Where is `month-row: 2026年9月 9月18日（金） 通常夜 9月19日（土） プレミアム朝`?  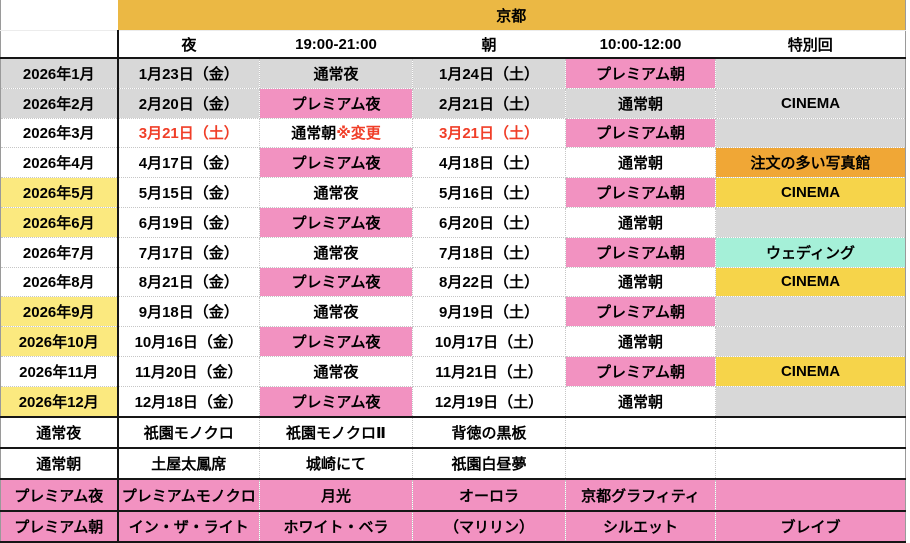
month-row: 2026年9月 9月18日（金） 通常夜 9月19日（土） プレミアム朝 is located at coordinates (453, 312).